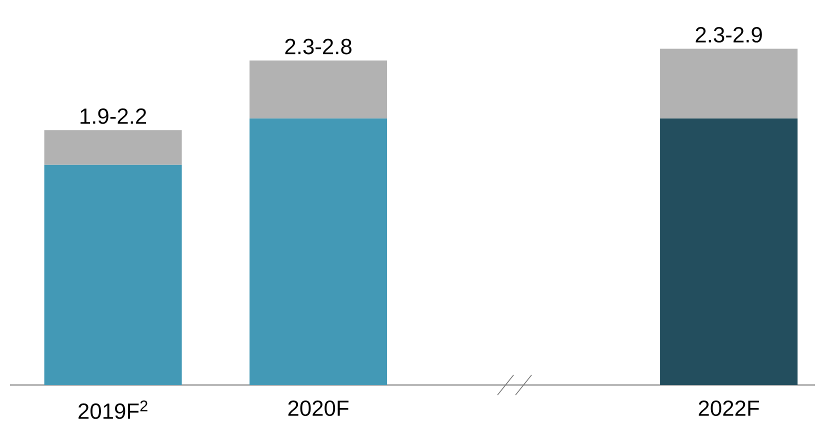  Describe the element at coordinates (113, 409) in the screenshot. I see `x-tick-label: 2019F$^{2}$` at that location.